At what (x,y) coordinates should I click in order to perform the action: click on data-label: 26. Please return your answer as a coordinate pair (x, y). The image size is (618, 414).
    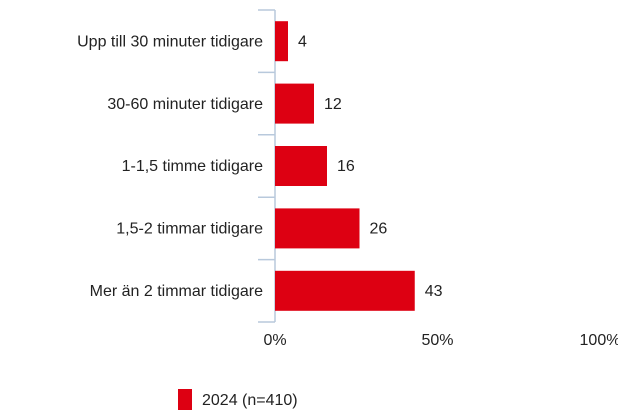
    Looking at the image, I should click on (379, 229).